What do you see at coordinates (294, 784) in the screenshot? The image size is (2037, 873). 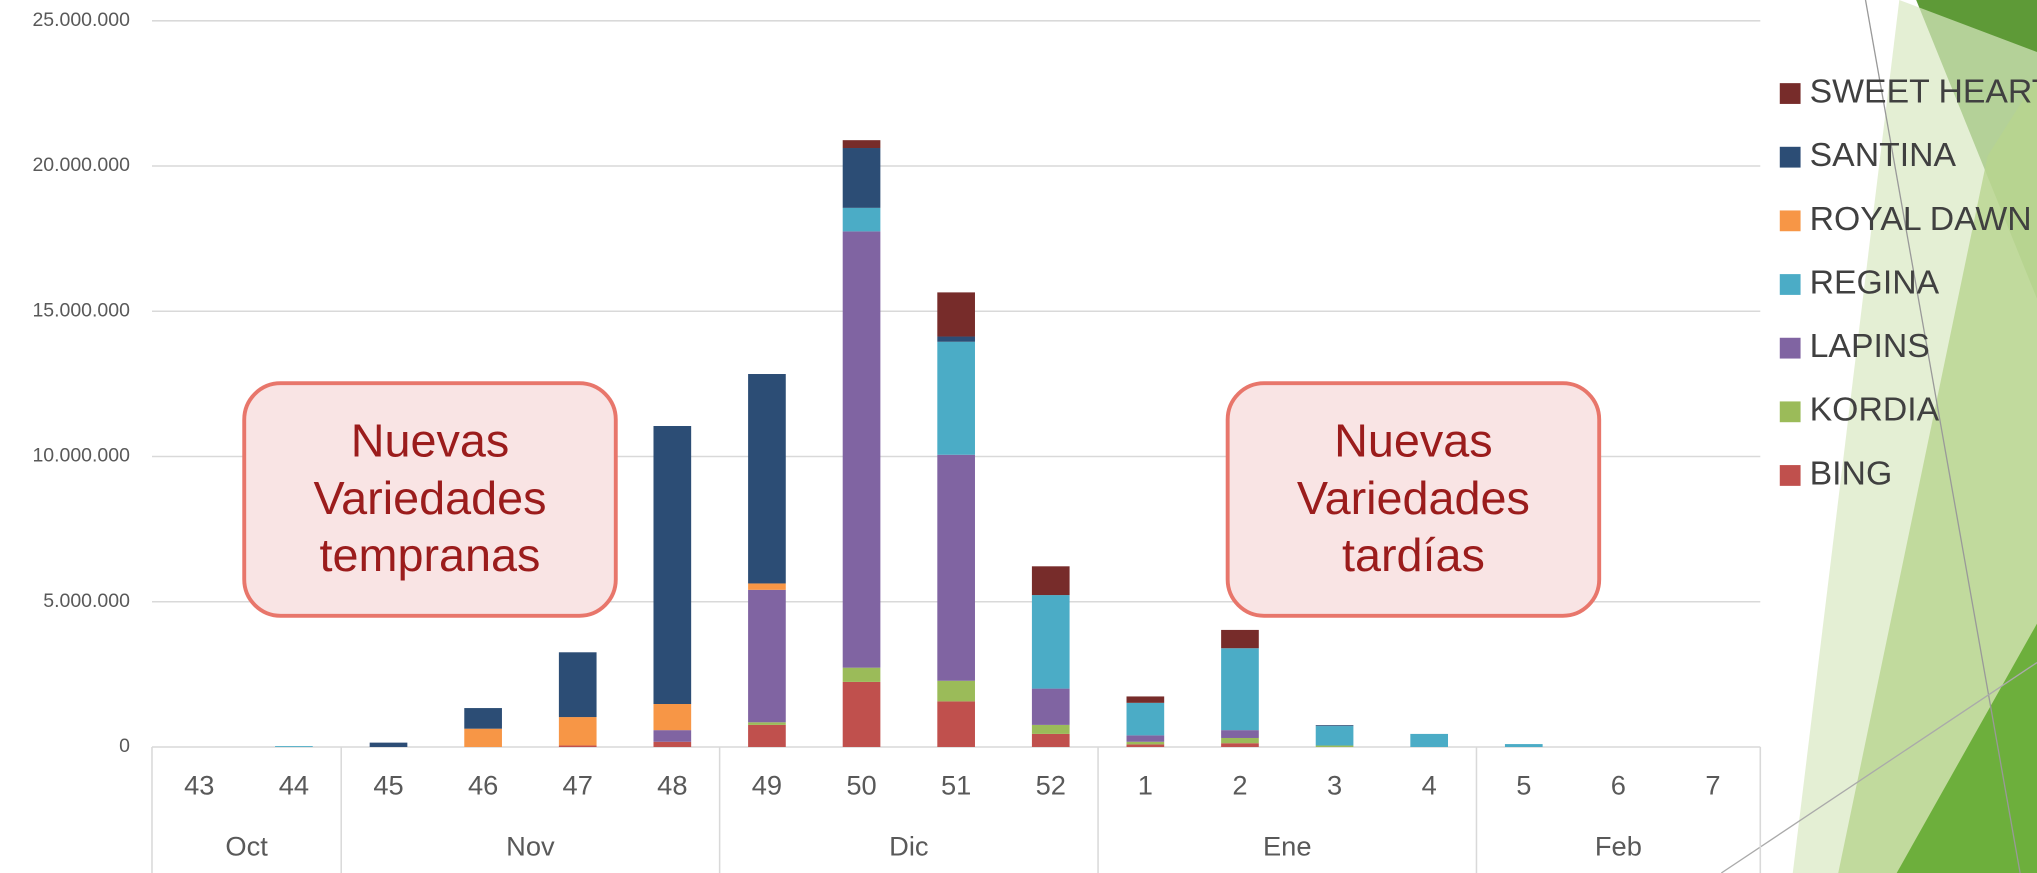 I see `x-tick-label: 44` at bounding box center [294, 784].